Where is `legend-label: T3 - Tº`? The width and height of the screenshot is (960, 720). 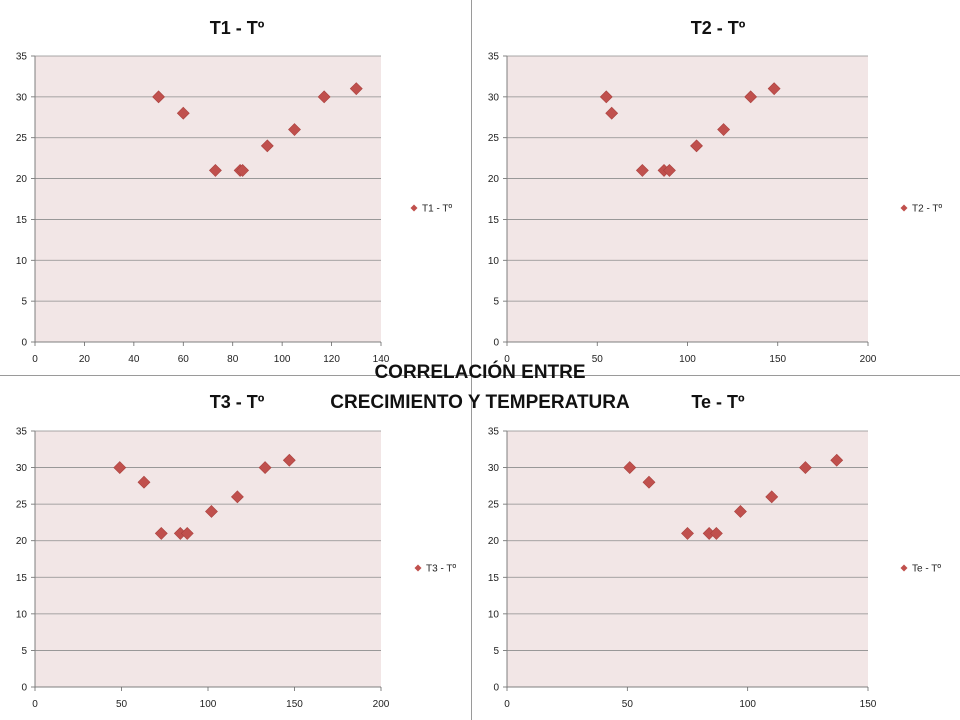 legend-label: T3 - Tº is located at coordinates (441, 569).